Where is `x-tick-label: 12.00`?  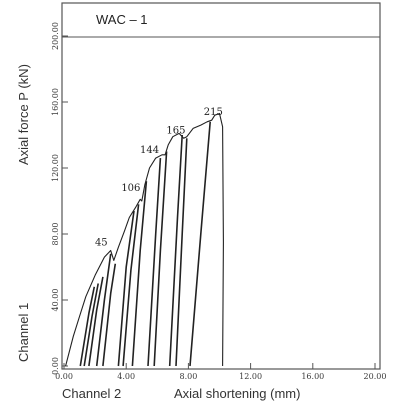 x-tick-label: 12.00 is located at coordinates (250, 376).